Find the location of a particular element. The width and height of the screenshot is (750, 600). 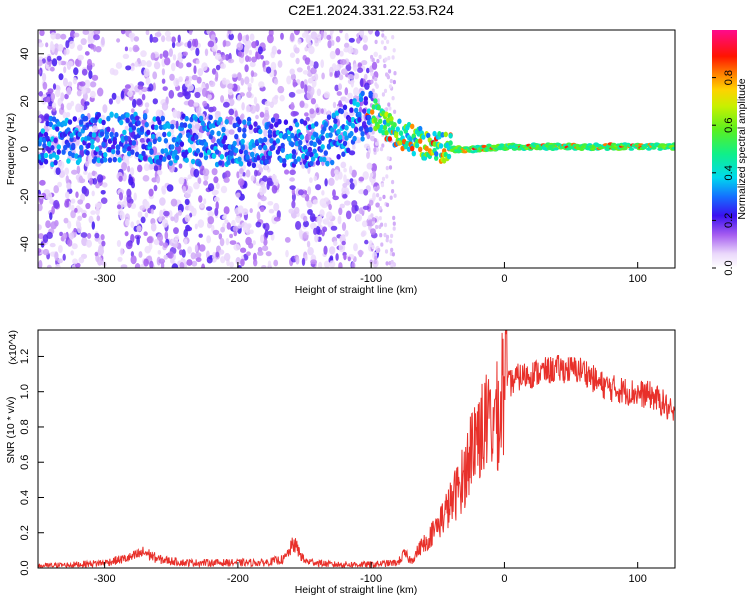

colorbar-tick-label: 0.4 is located at coordinates (729, 172).